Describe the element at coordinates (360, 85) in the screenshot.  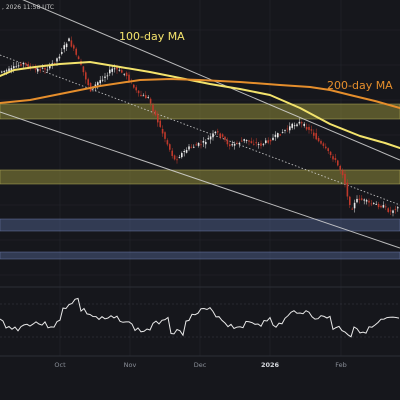
I see `ma200-label: 200-day MA` at that location.